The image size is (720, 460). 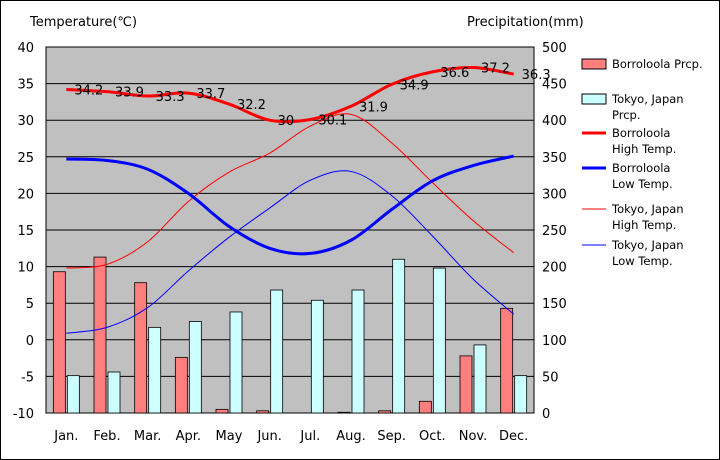 What do you see at coordinates (554, 304) in the screenshot?
I see `right-tick-label: 150` at bounding box center [554, 304].